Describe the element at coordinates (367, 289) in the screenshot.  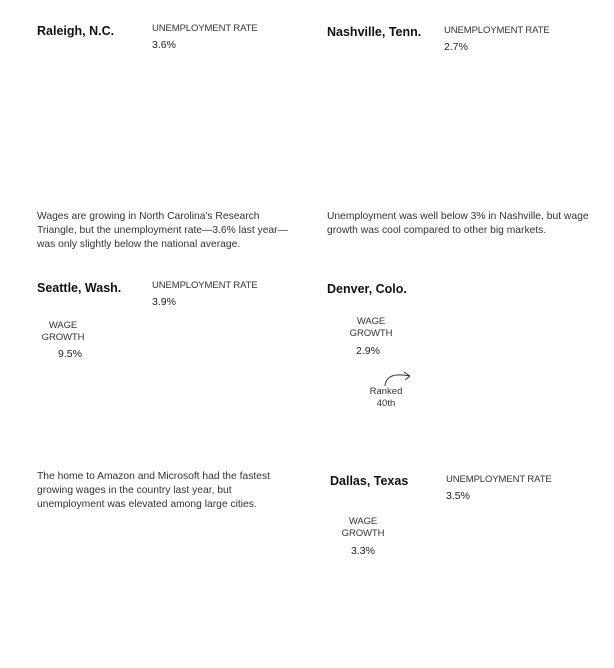
I see `chart-title-denver: Denver, Colo.` at that location.